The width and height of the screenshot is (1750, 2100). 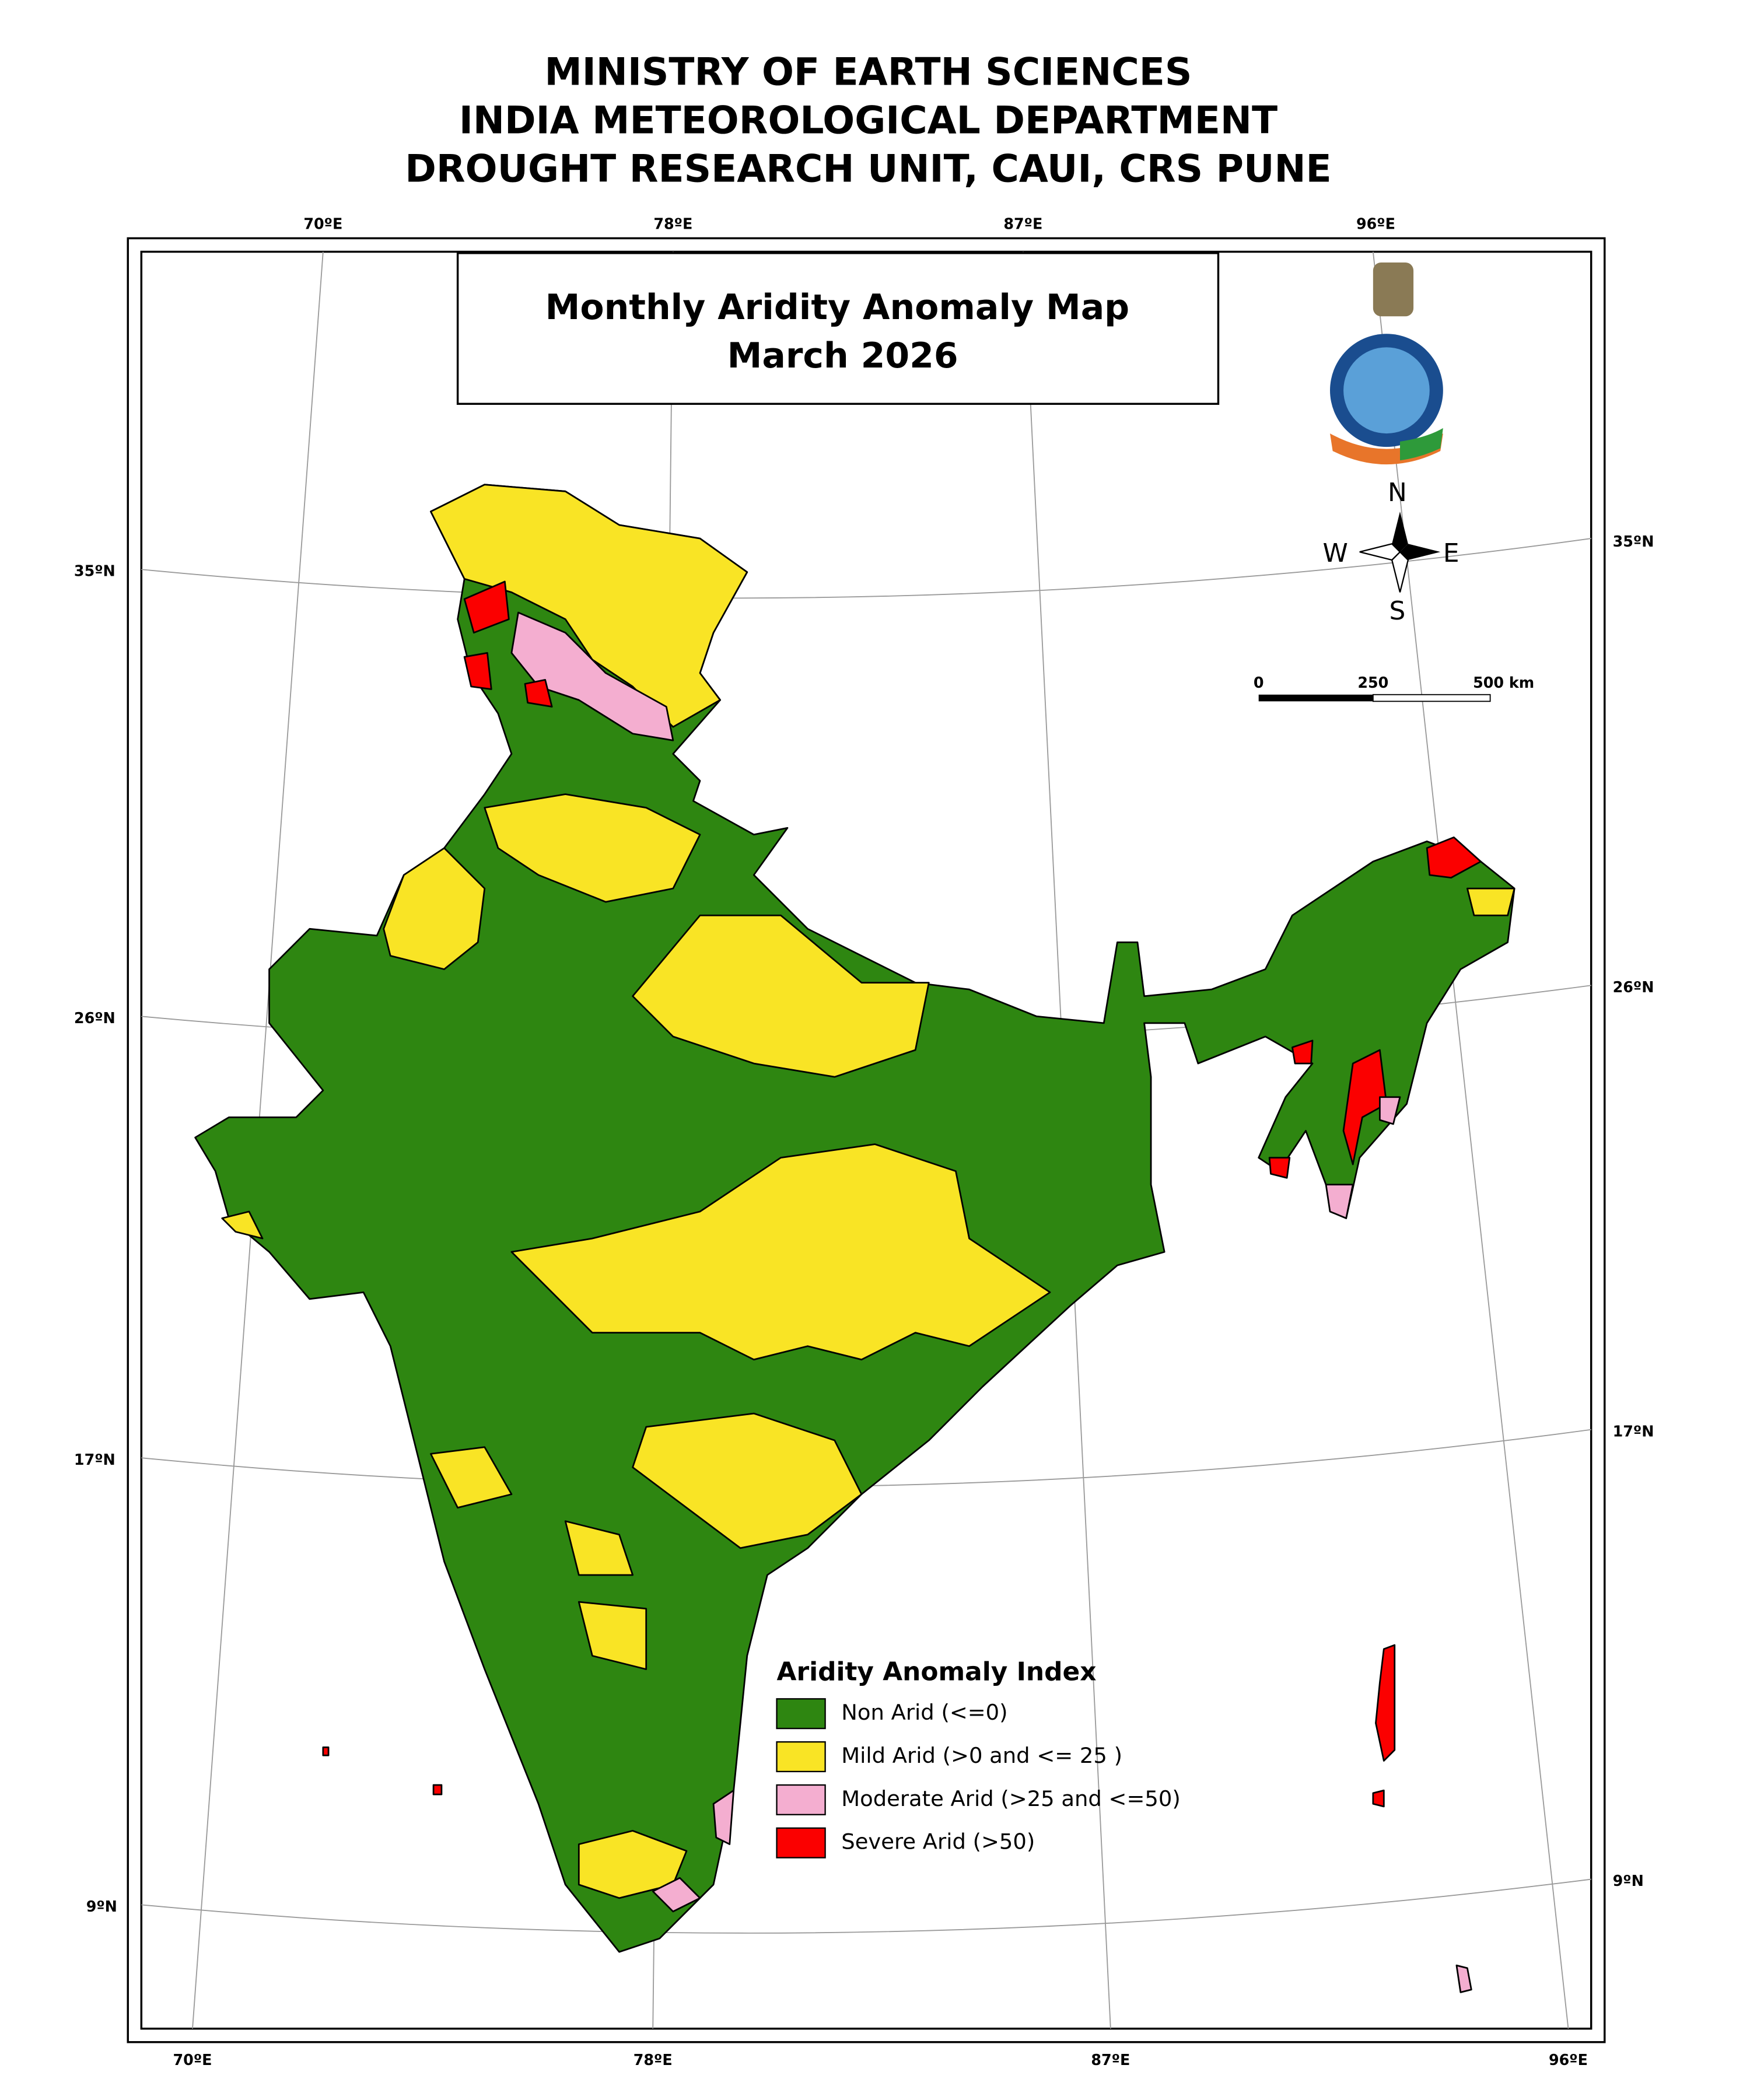 What do you see at coordinates (1398, 493) in the screenshot?
I see `compass-north: N` at bounding box center [1398, 493].